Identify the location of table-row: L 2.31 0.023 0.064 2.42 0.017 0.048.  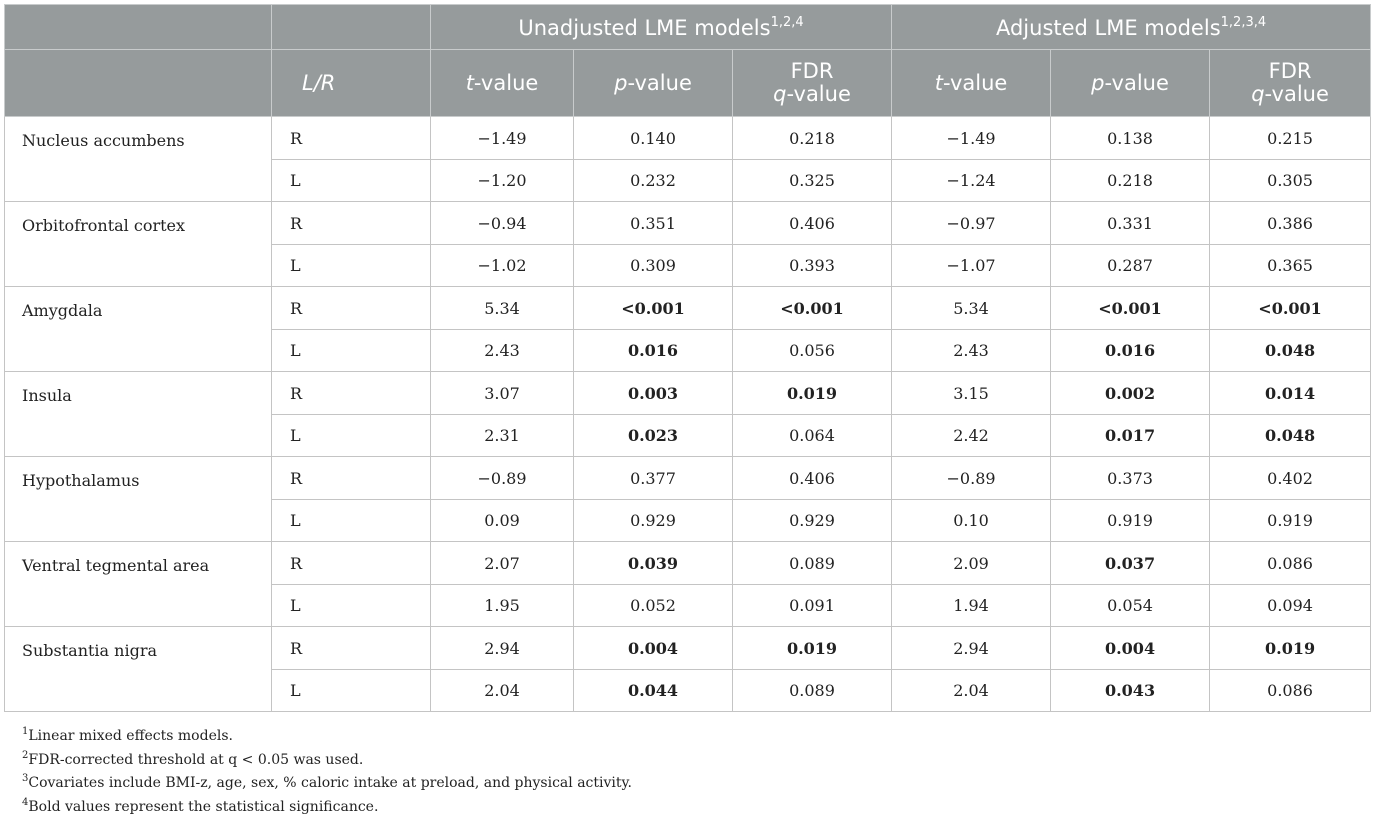
(688, 435).